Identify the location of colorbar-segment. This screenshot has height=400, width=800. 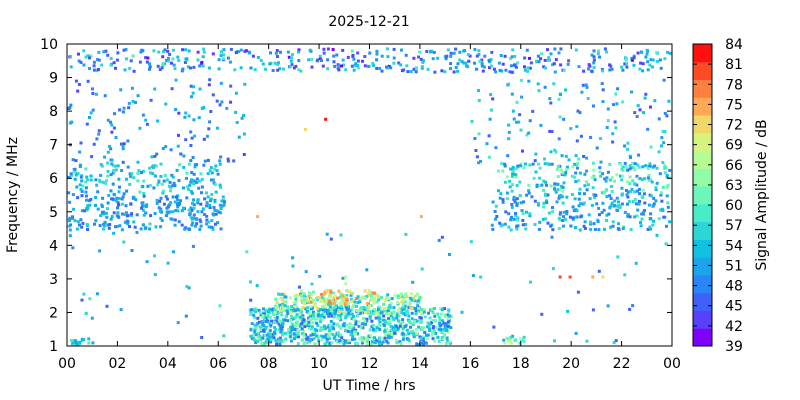
(702, 71).